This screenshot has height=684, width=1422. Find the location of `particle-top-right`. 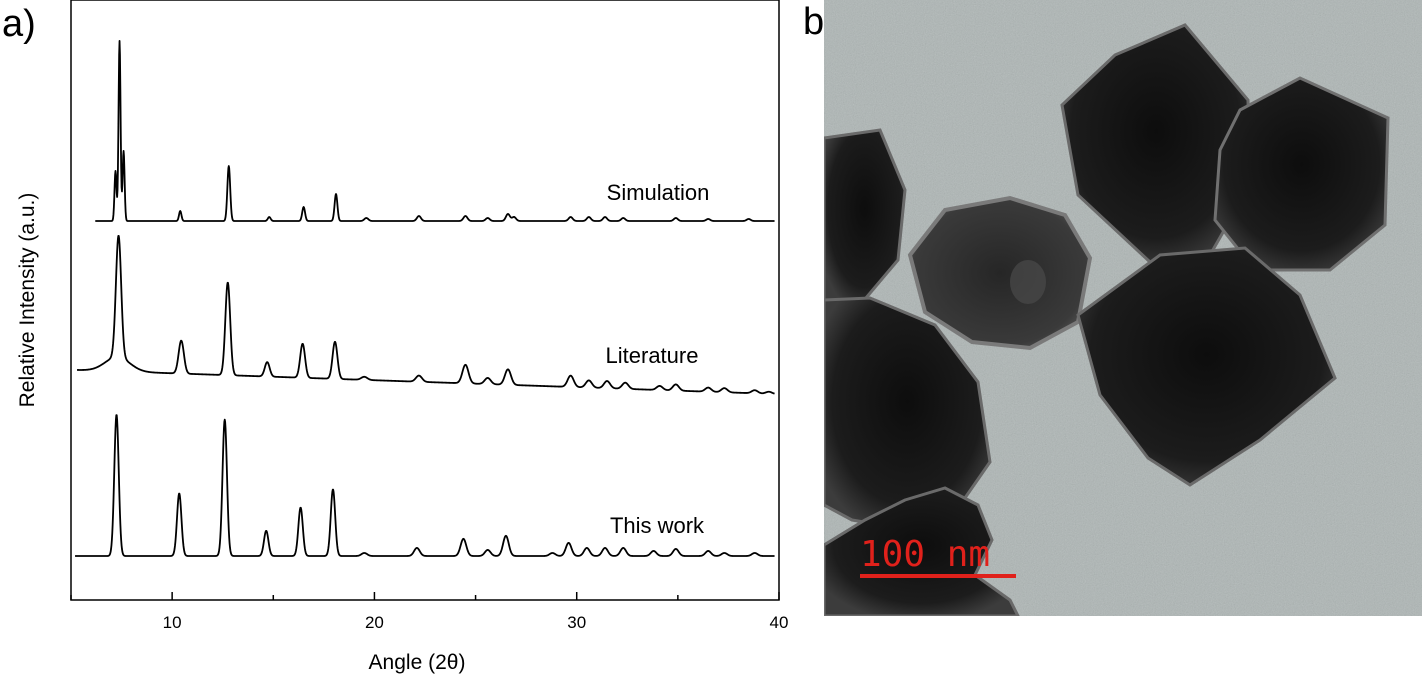

particle-top-right is located at coordinates (1301, 174).